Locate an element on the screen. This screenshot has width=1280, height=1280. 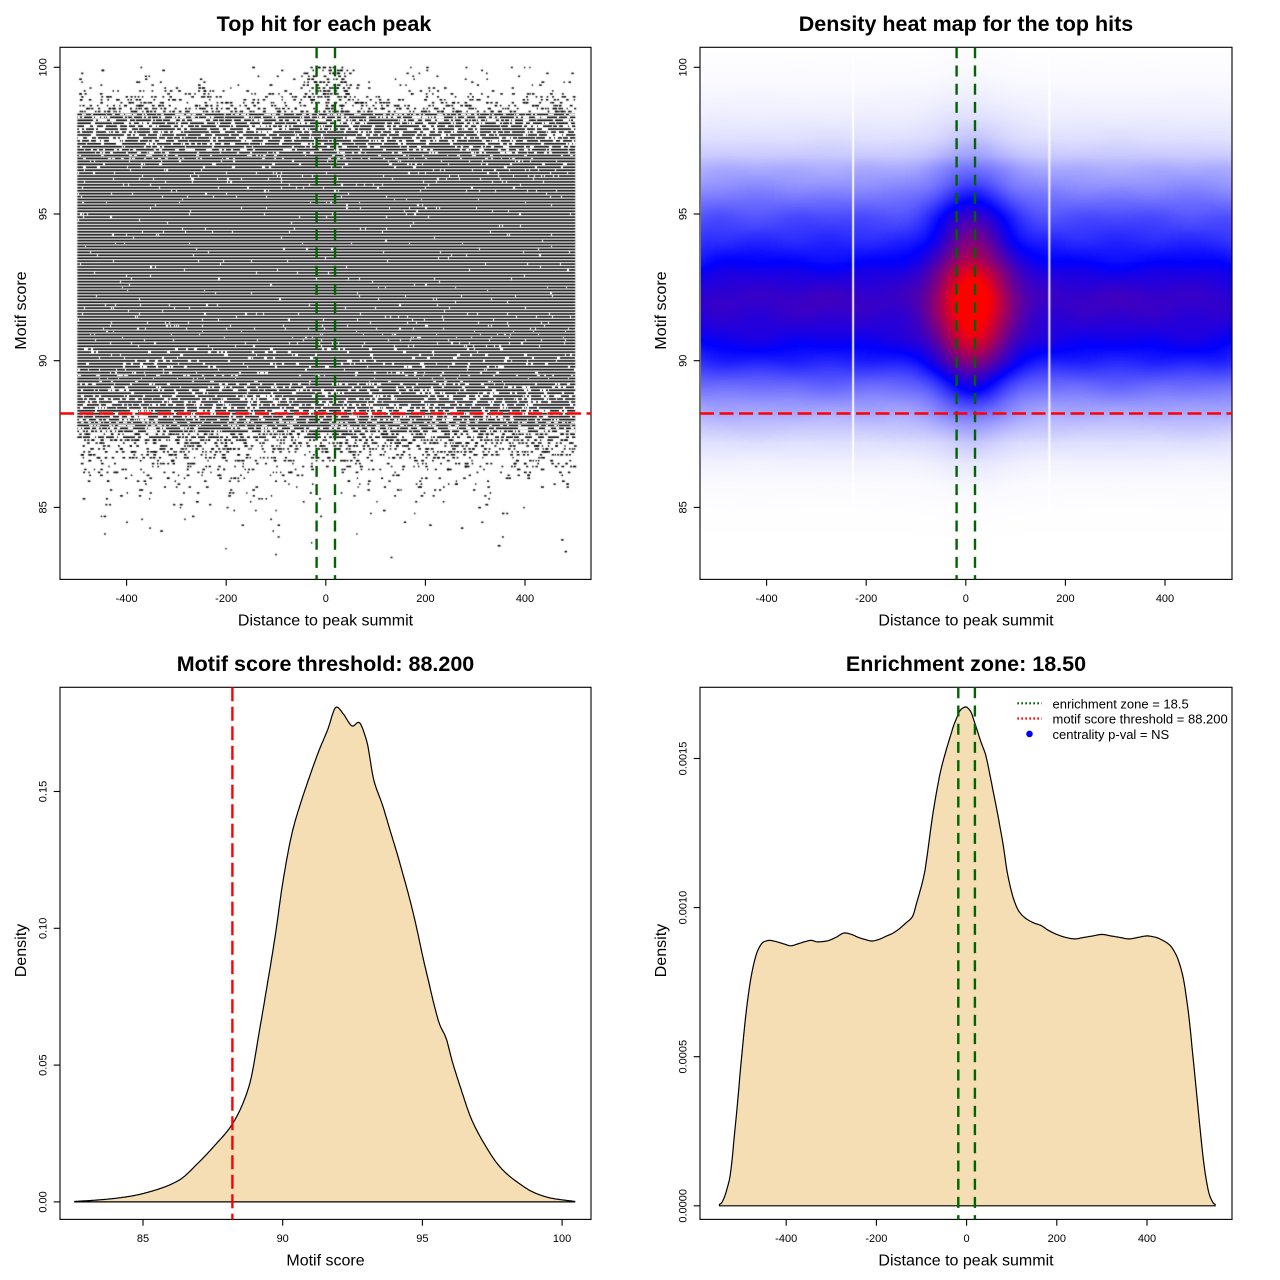
svg-text: 0.15 is located at coordinates (44, 791).